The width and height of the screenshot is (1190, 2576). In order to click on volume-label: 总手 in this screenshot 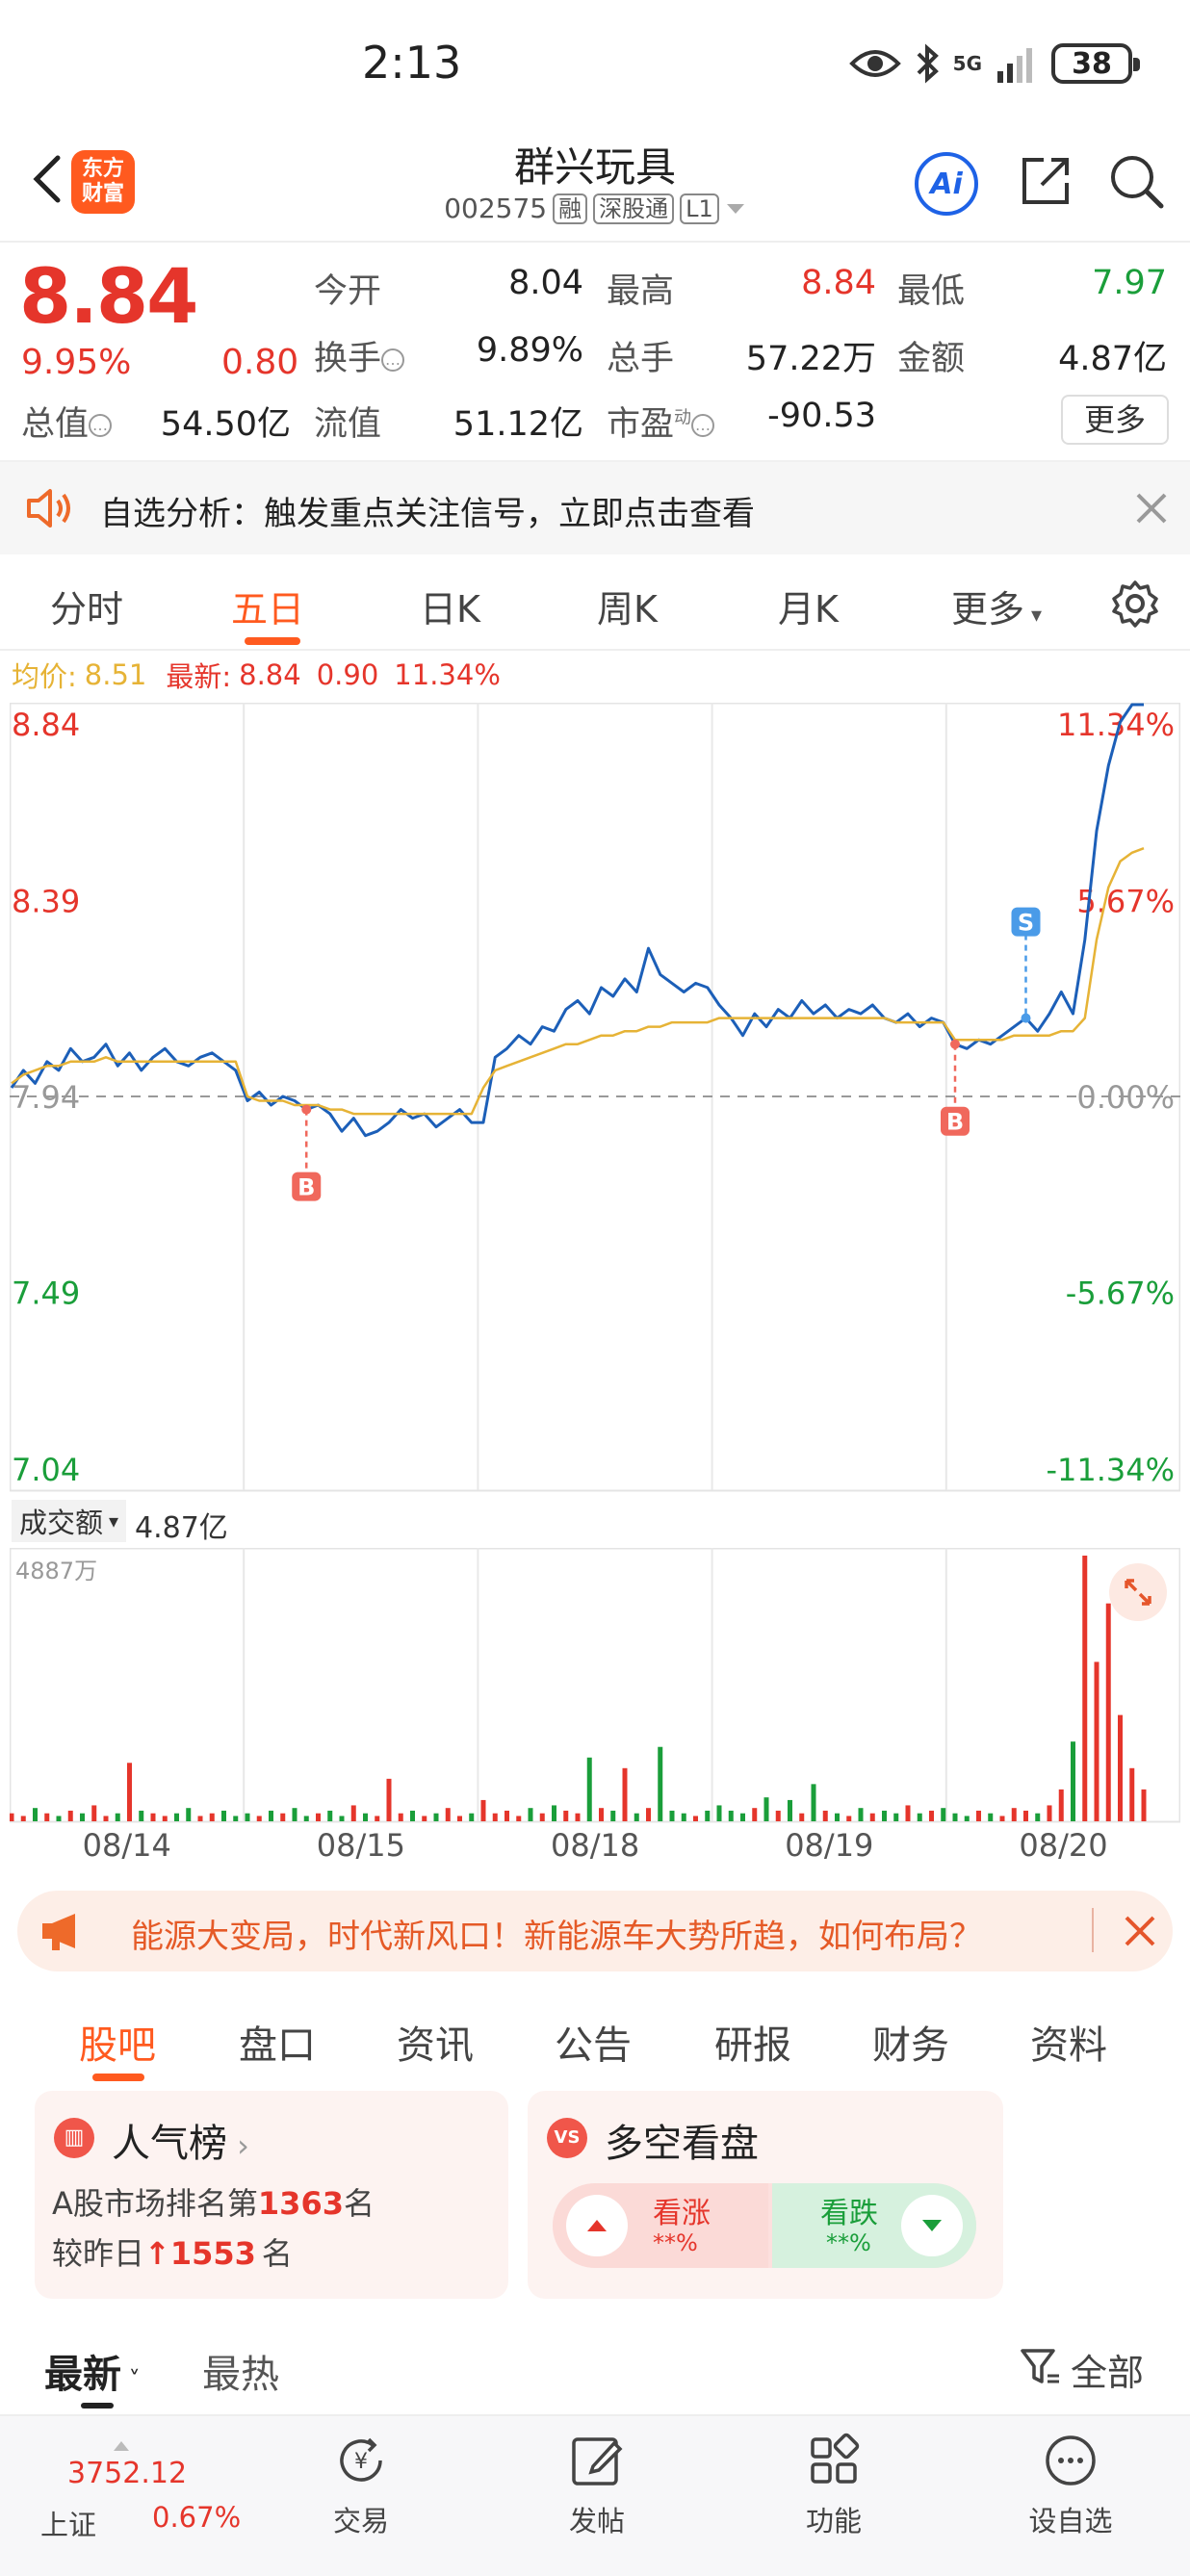, I will do `click(641, 359)`.